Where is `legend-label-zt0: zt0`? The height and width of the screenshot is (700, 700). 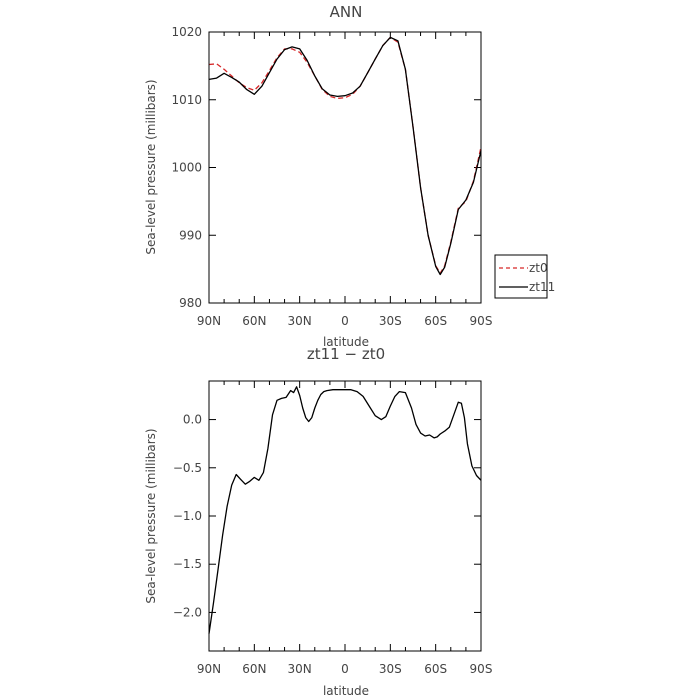 legend-label-zt0: zt0 is located at coordinates (538, 268).